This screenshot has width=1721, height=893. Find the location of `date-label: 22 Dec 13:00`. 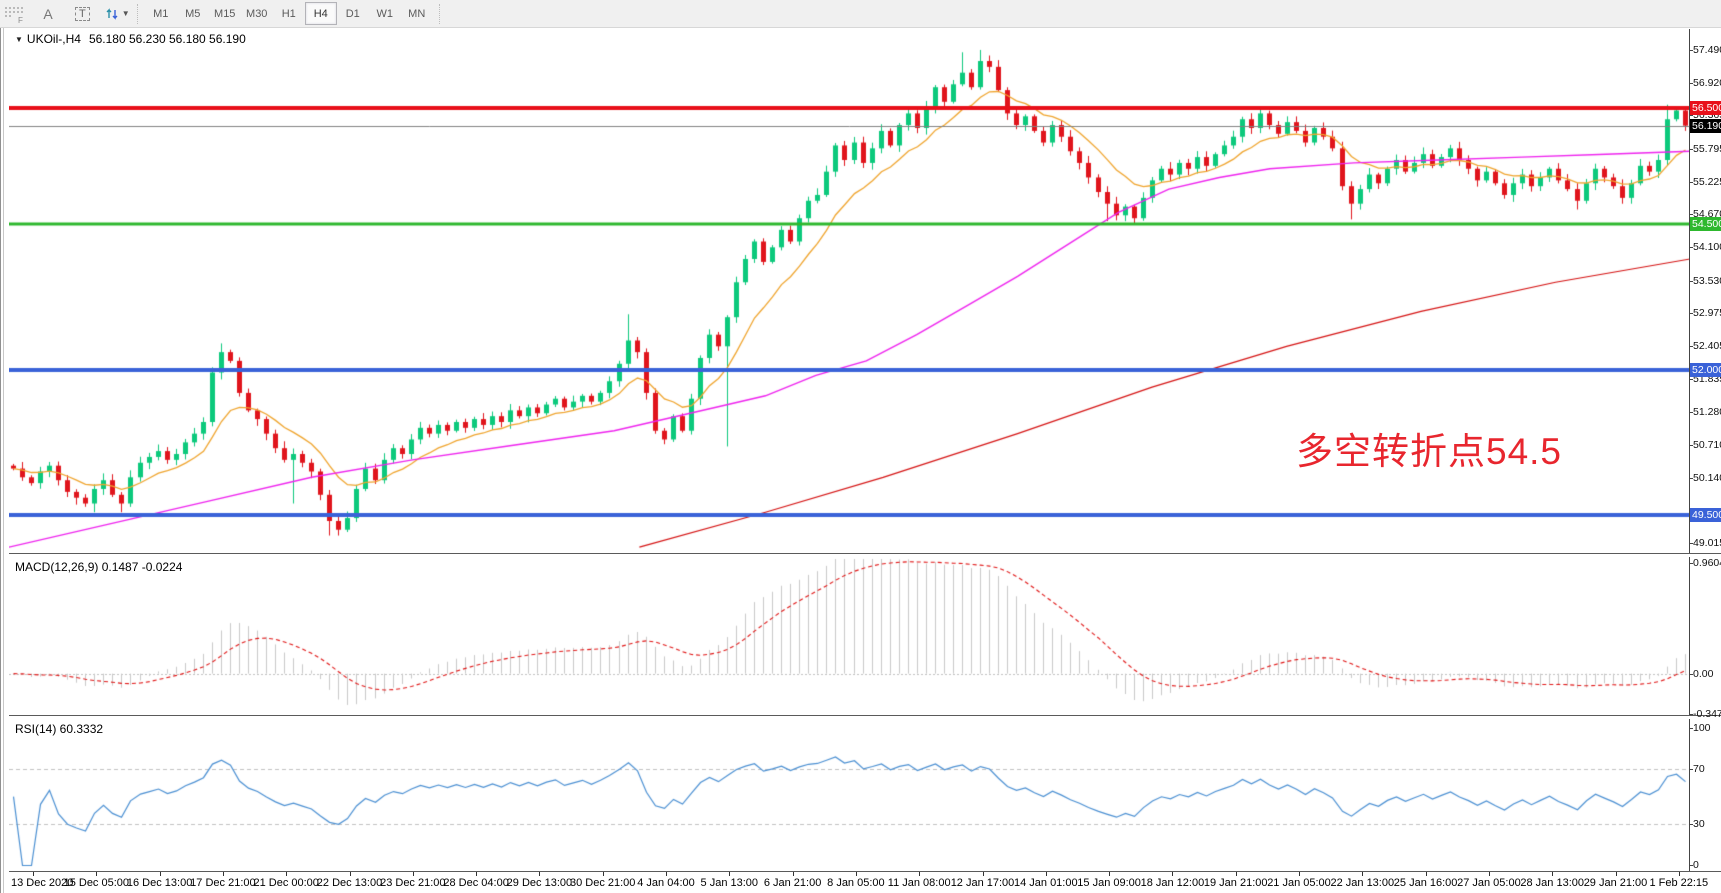

date-label: 22 Dec 13:00 is located at coordinates (349, 883).